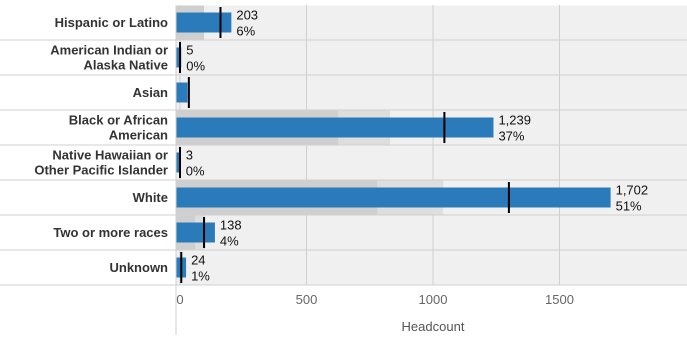  I want to click on value-label: 1,239, so click(514, 120).